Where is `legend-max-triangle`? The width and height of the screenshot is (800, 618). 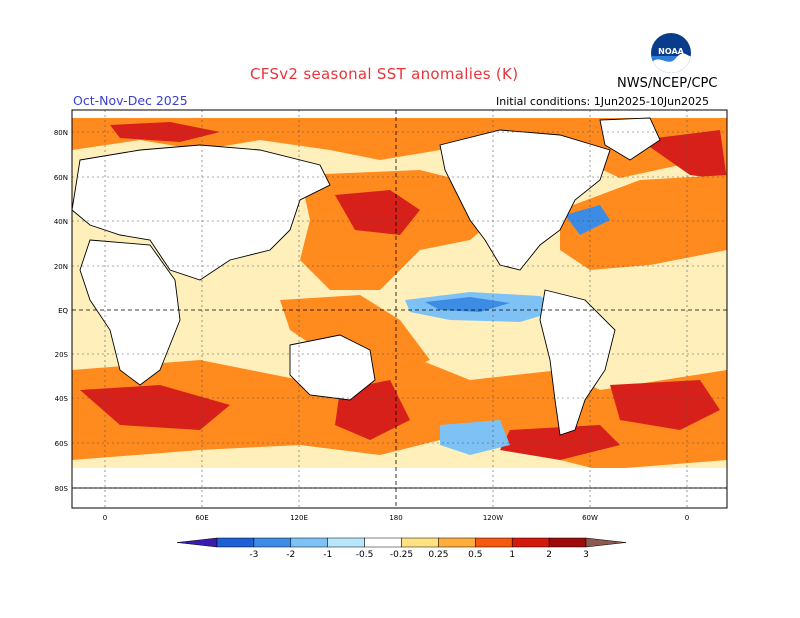 legend-max-triangle is located at coordinates (606, 542).